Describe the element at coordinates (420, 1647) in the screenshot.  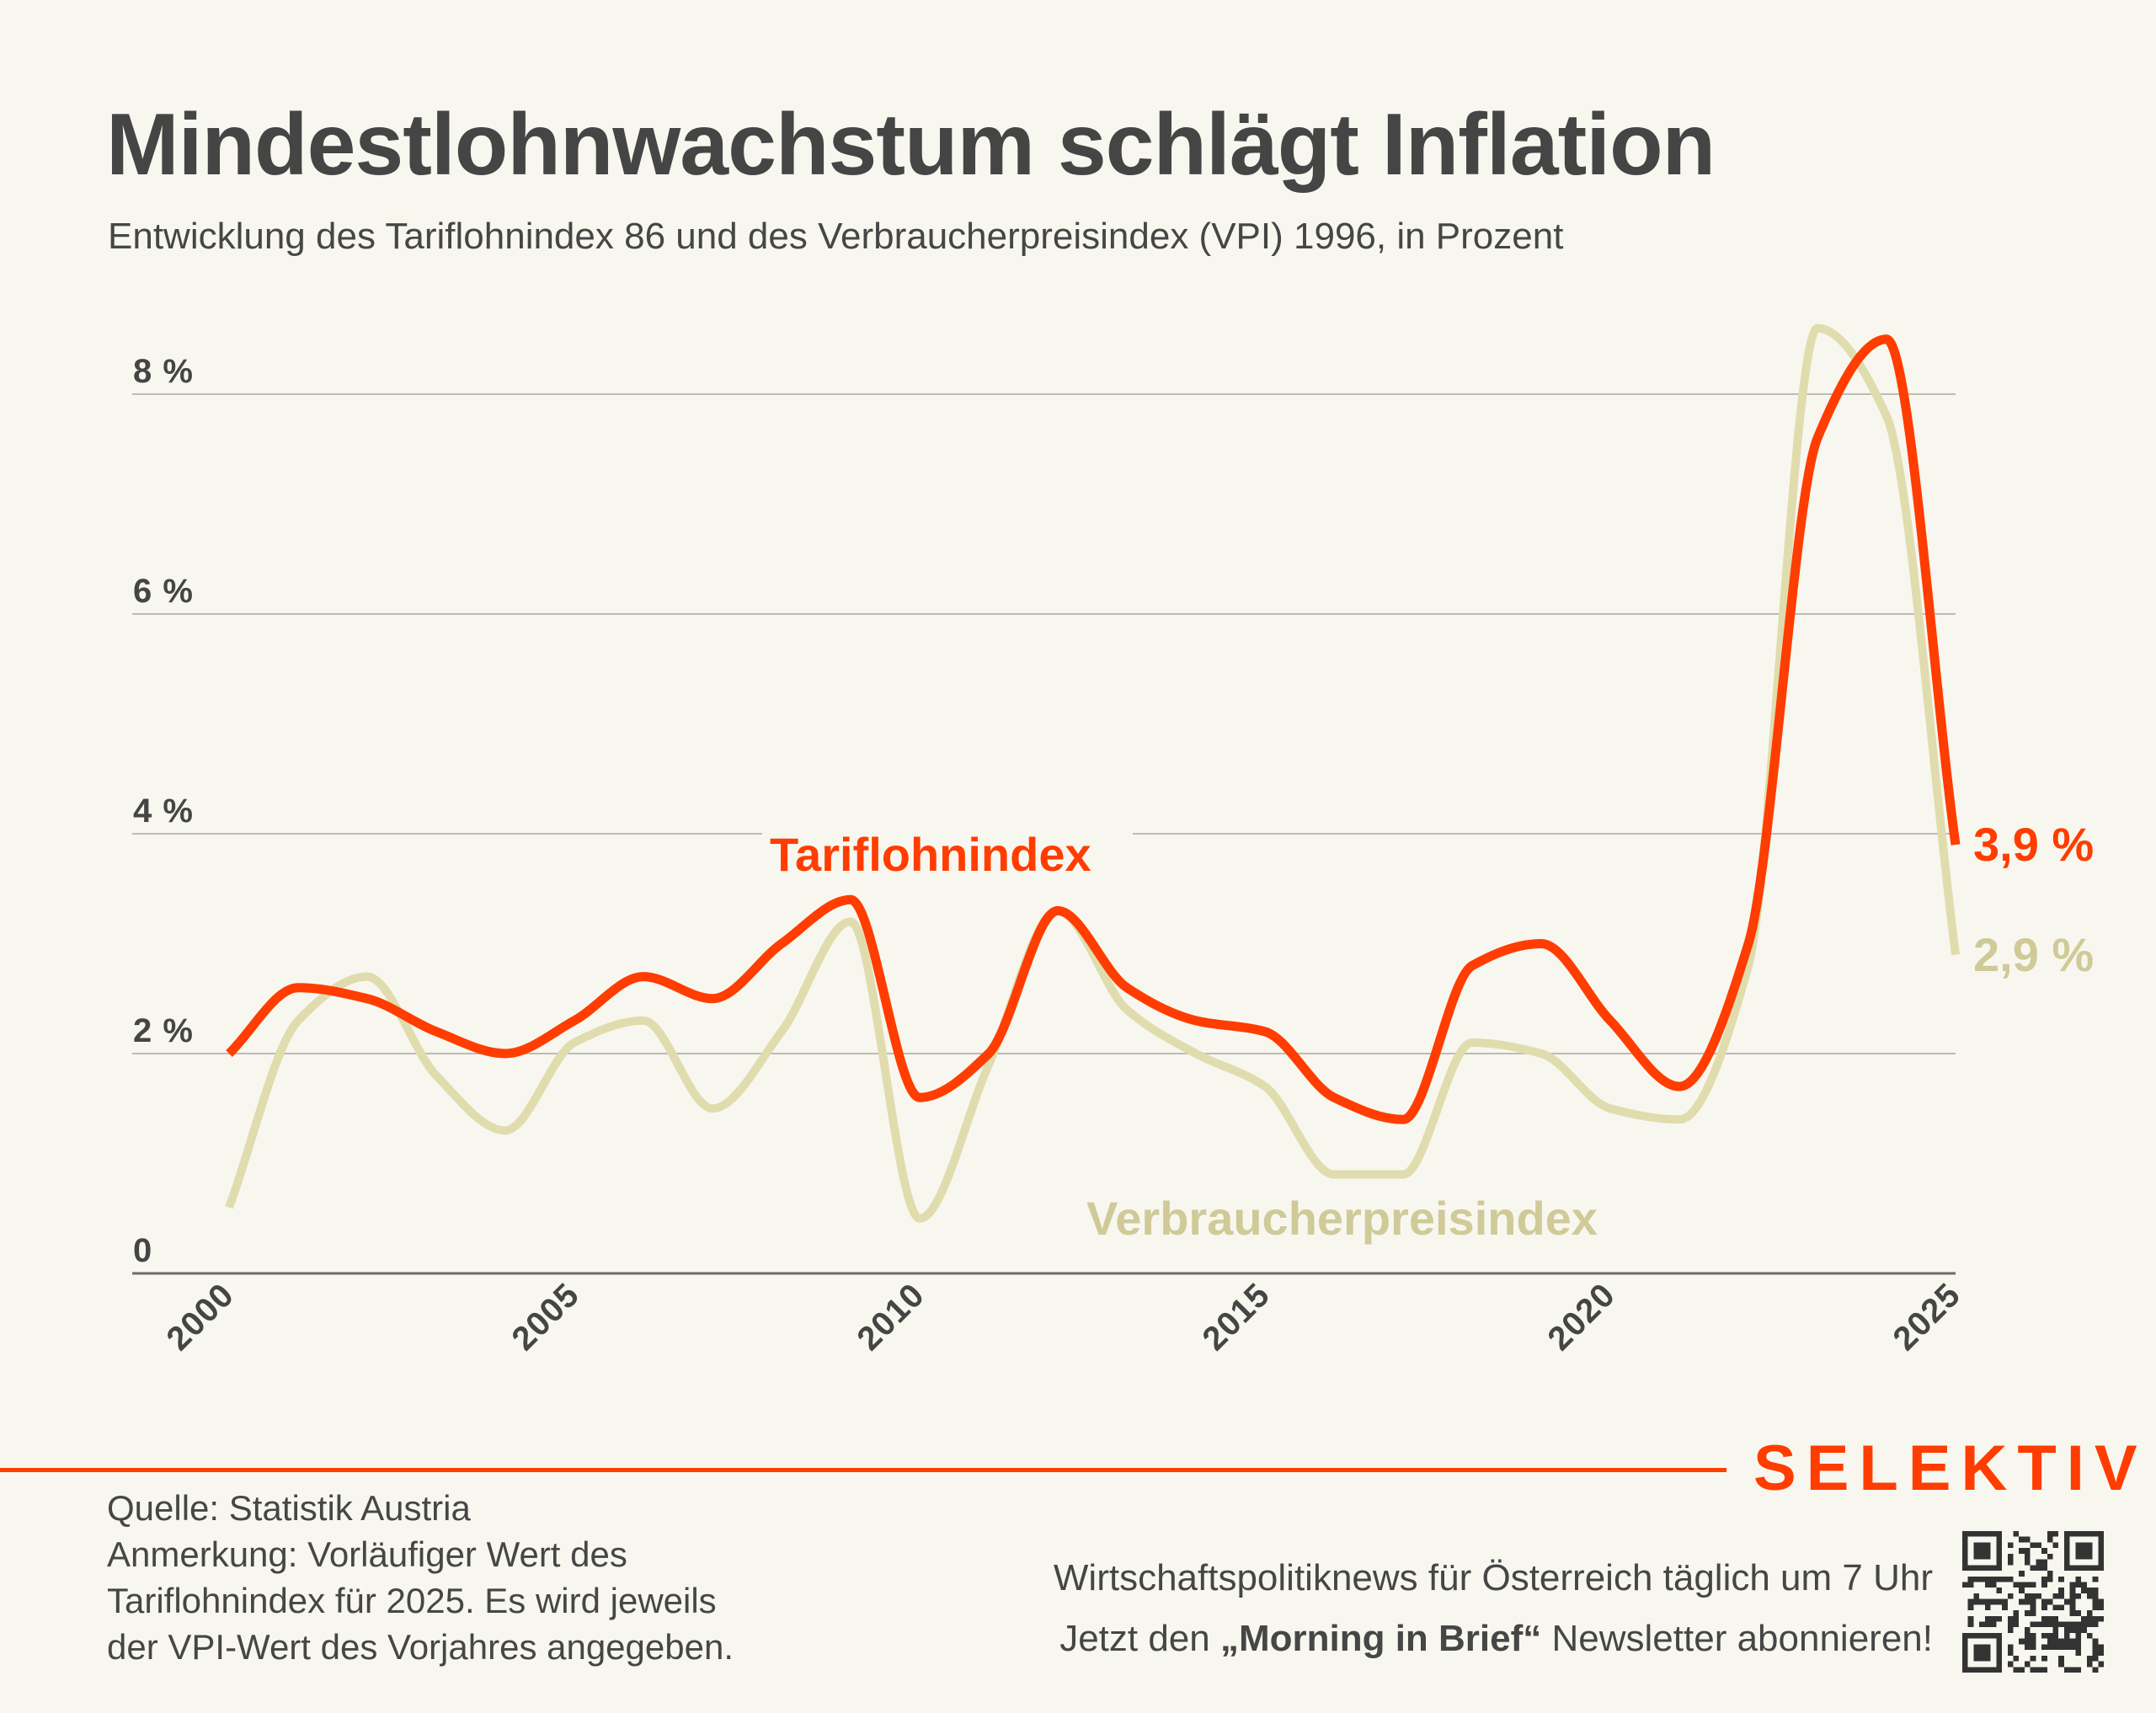
I see `note-line: der VPI-Wert des Vorjahres angegeben.` at that location.